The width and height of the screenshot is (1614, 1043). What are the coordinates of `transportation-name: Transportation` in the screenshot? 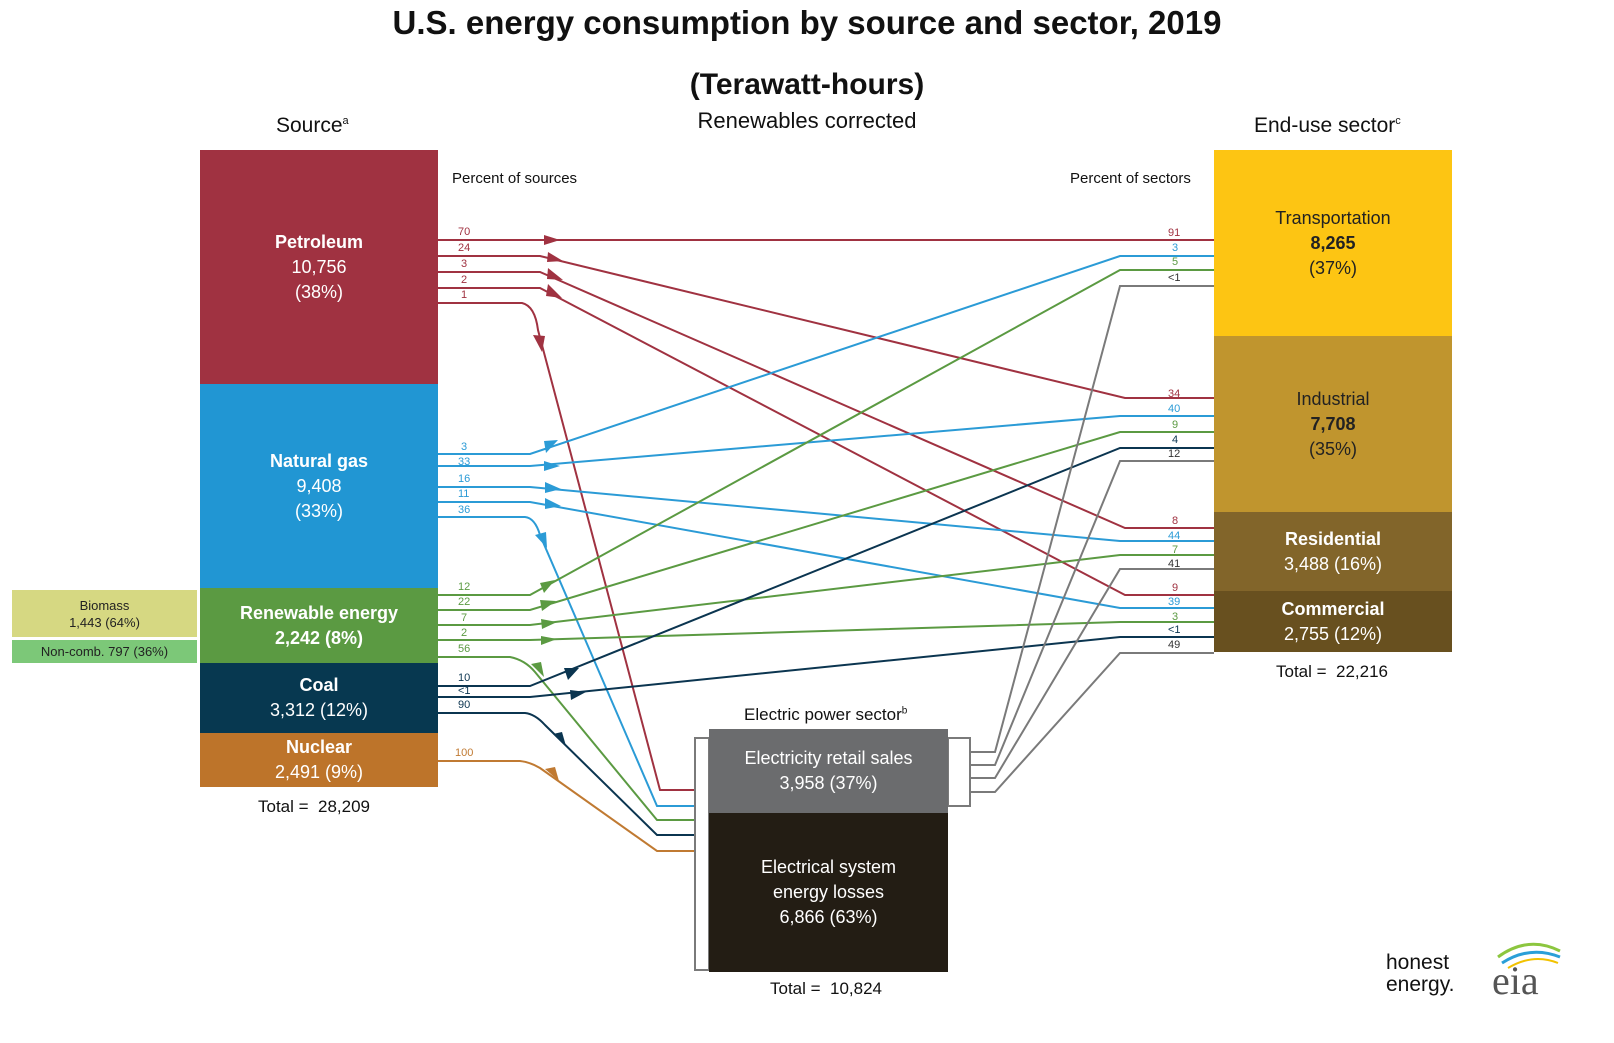 It's located at (1333, 217).